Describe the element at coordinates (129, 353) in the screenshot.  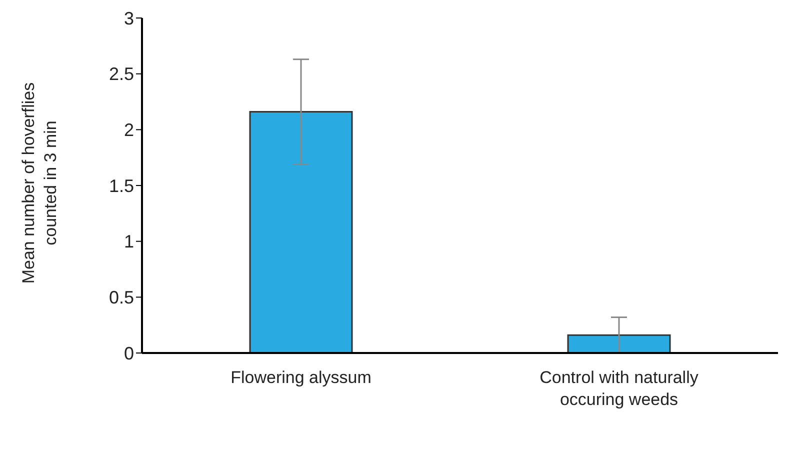
I see `y-tick-label: 0` at that location.